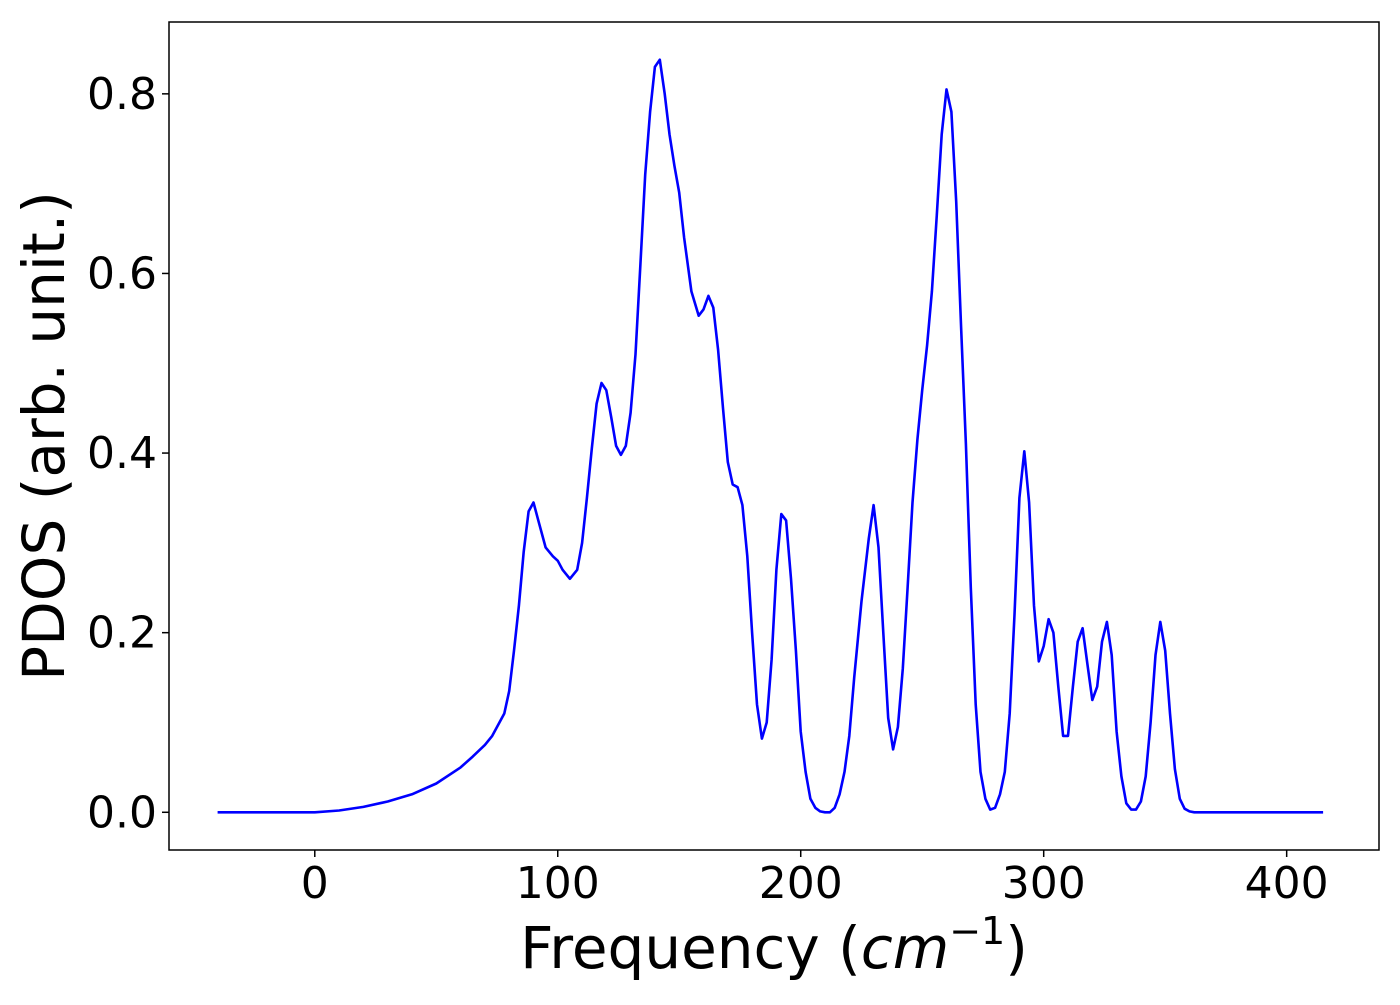 The height and width of the screenshot is (1005, 1400). Describe the element at coordinates (1016, 948) in the screenshot. I see `x-axis-label-close: )` at that location.